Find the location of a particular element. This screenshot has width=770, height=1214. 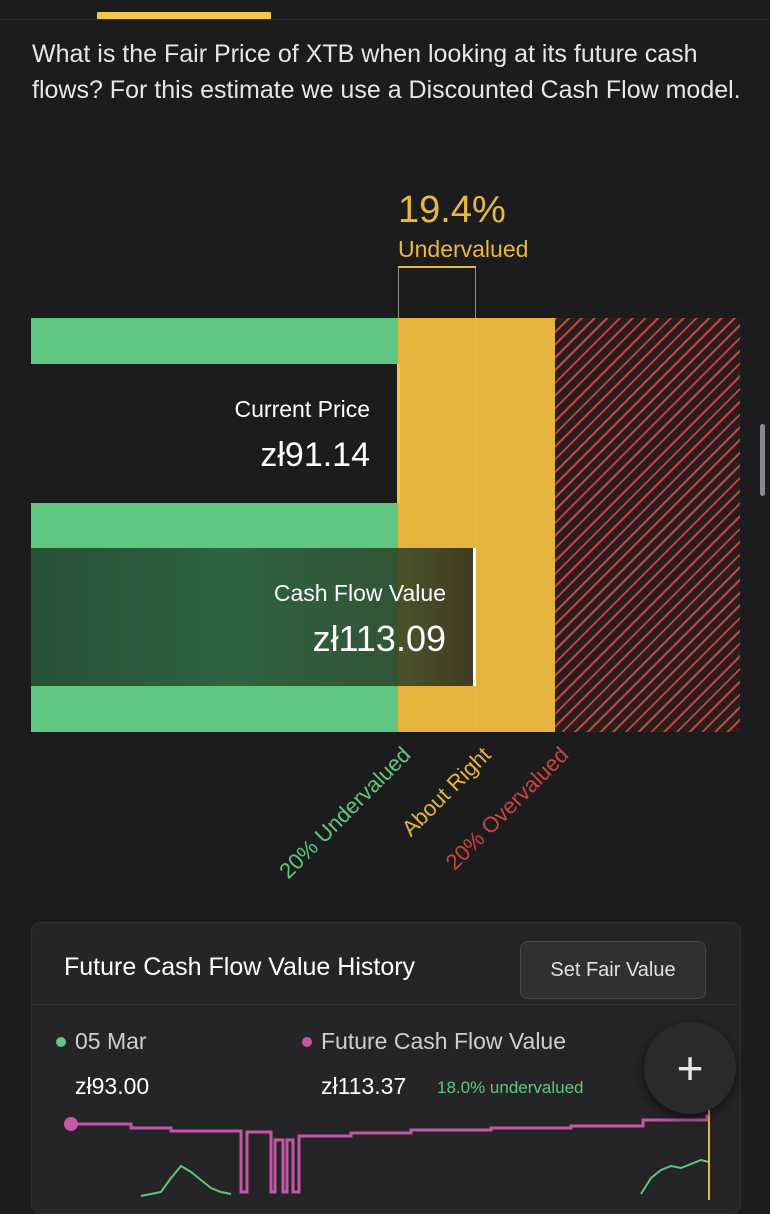

price-history-line-recent is located at coordinates (675, 1176).